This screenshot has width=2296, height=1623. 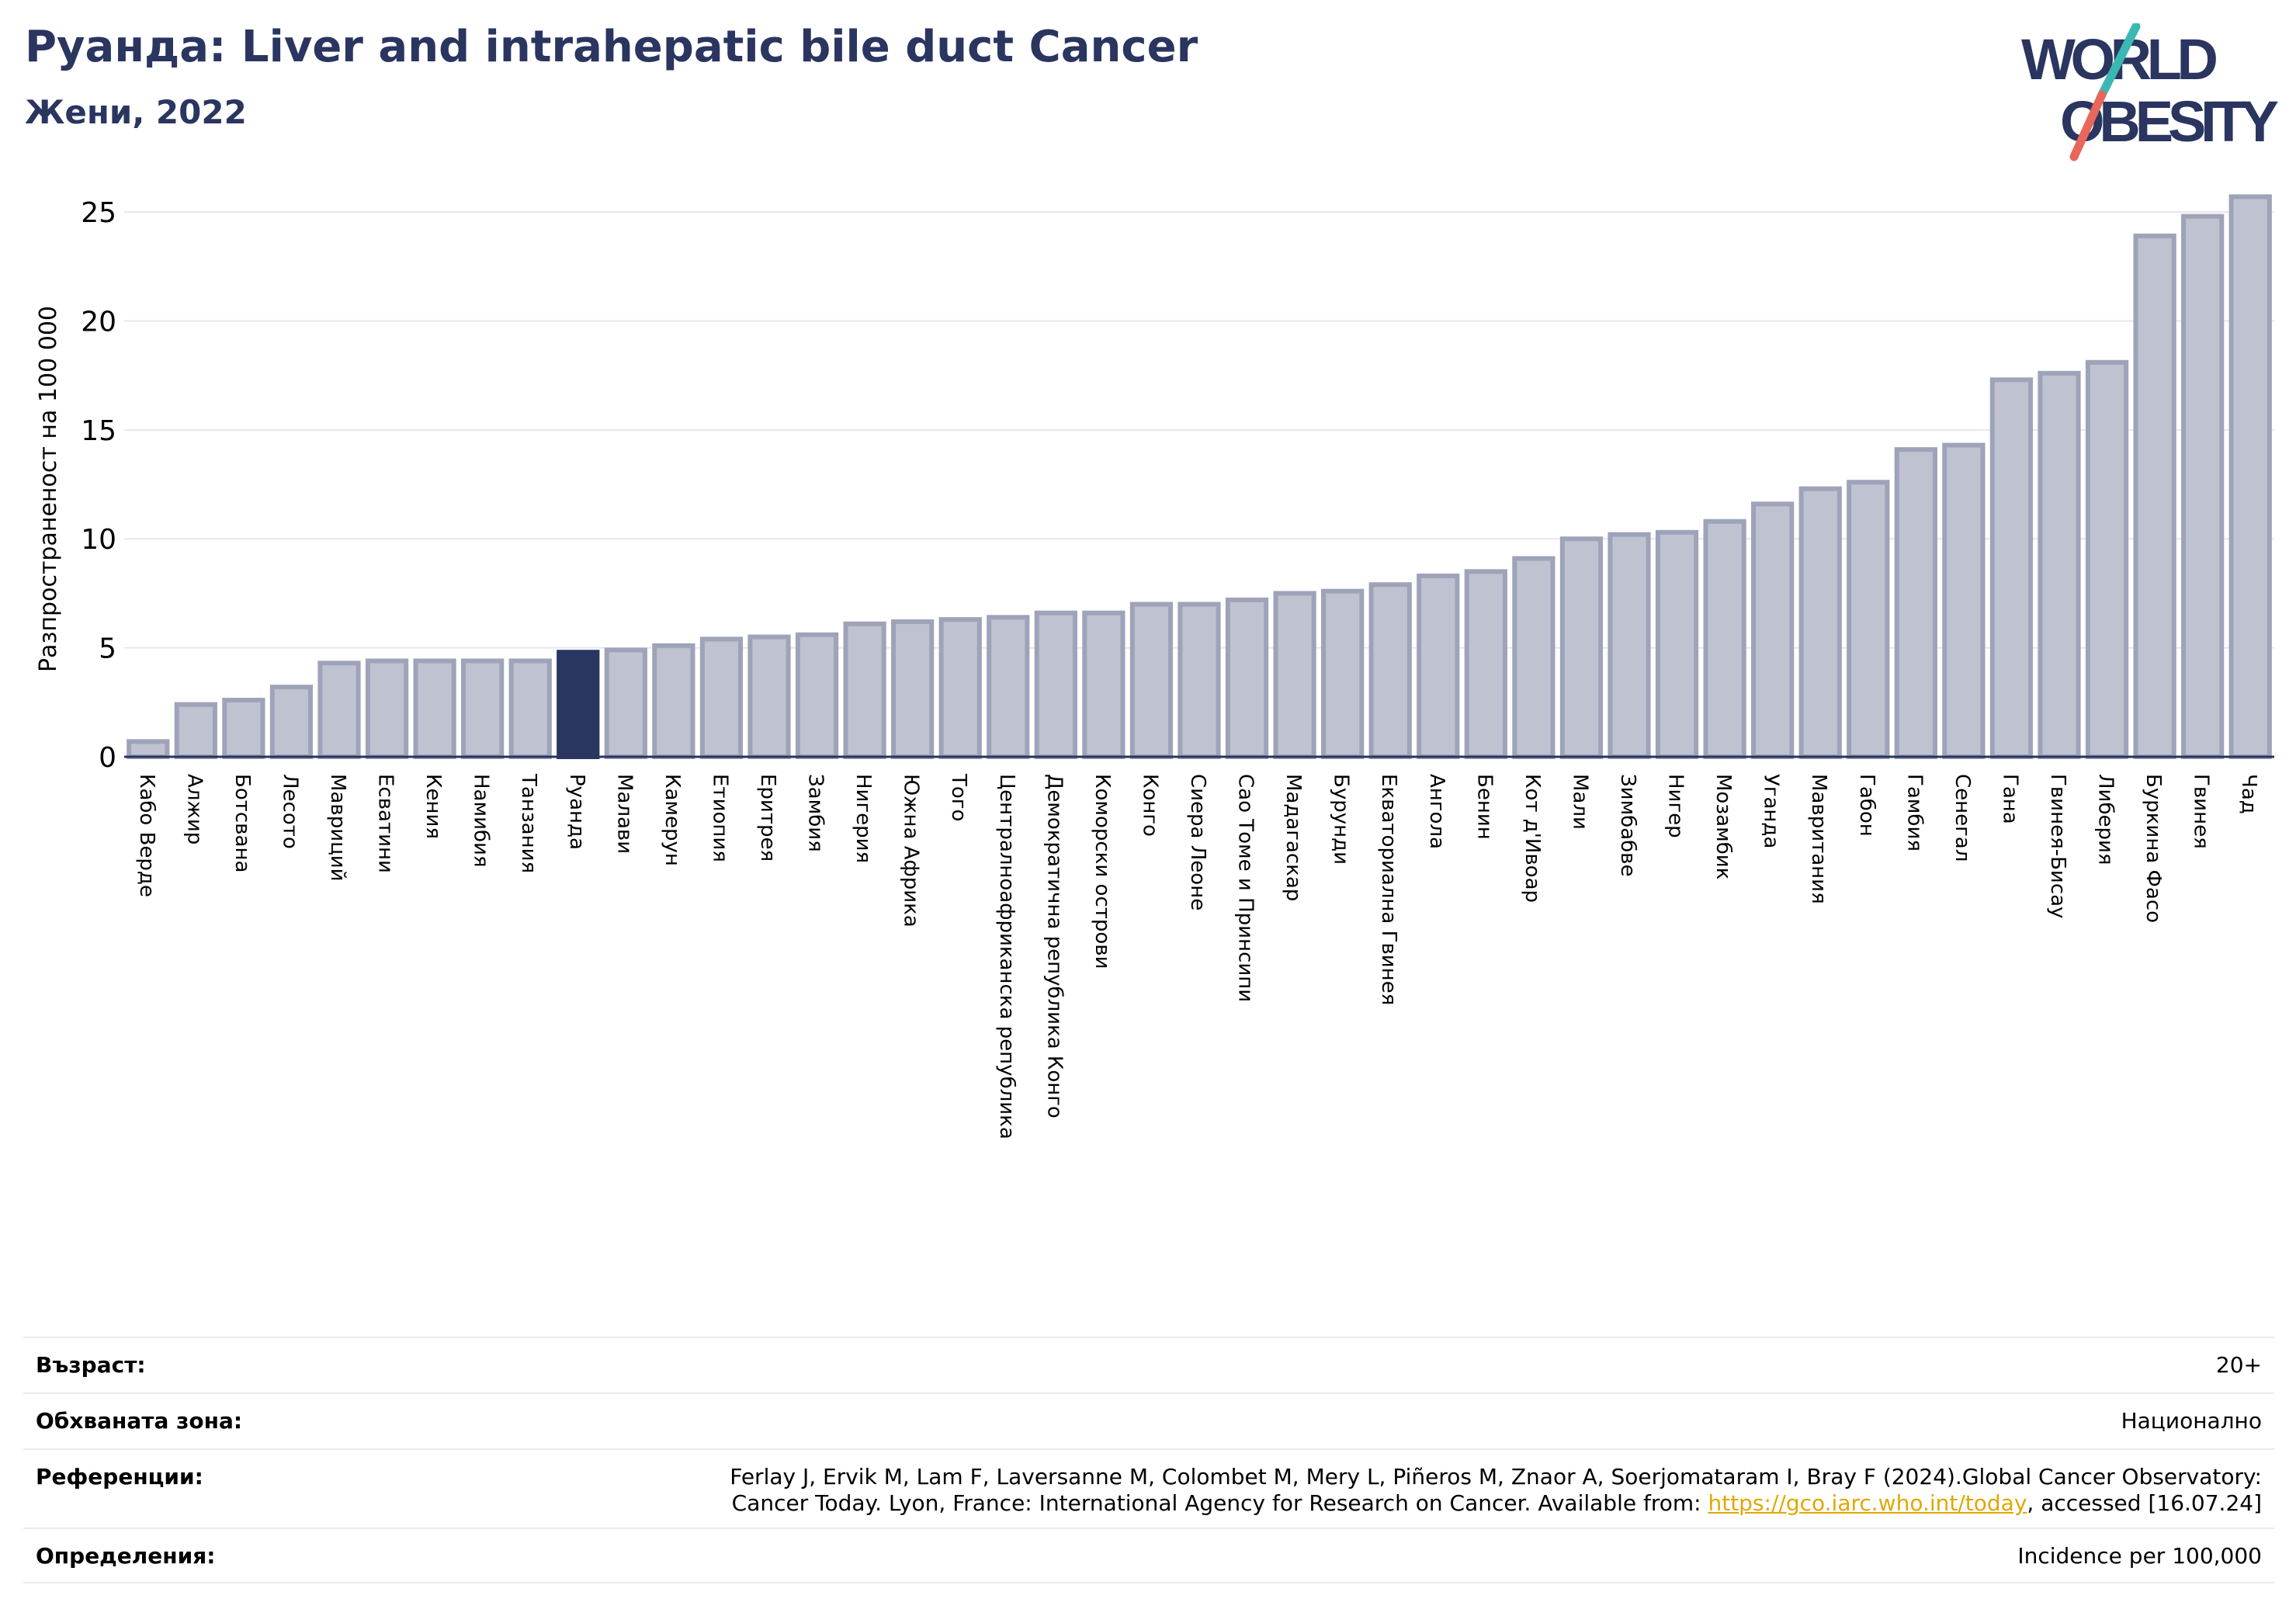 I want to click on x-tick-label: Конго, so click(x=1149, y=805).